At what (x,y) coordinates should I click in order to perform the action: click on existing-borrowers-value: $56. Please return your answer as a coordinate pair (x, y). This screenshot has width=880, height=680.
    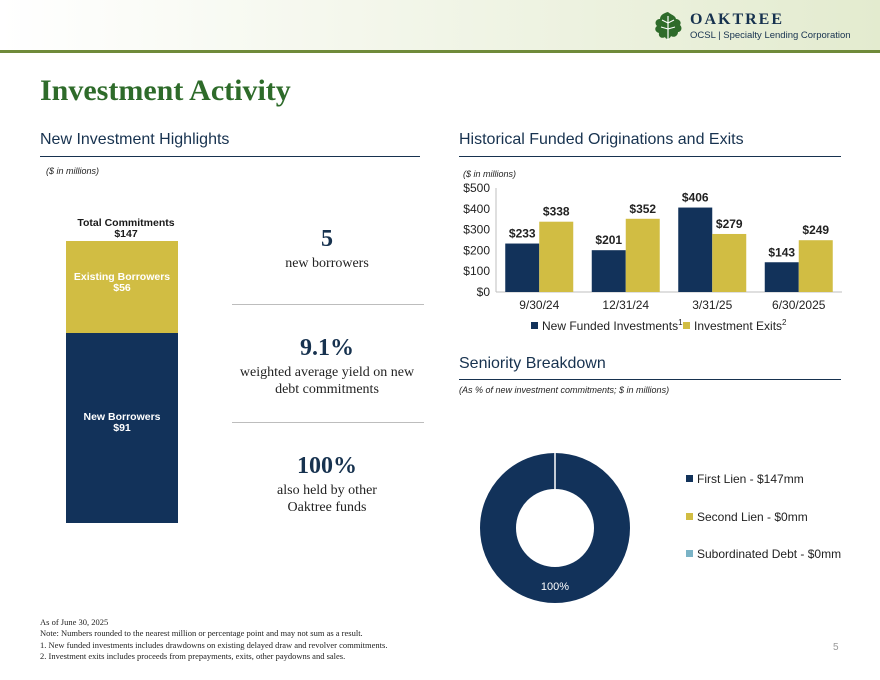
    Looking at the image, I should click on (122, 288).